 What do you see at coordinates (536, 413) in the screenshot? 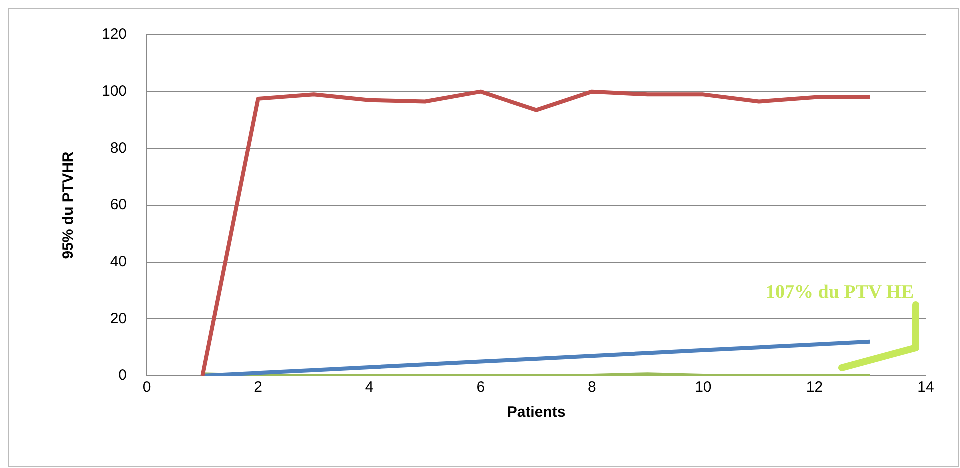
I see `x-axis-title: Patients` at bounding box center [536, 413].